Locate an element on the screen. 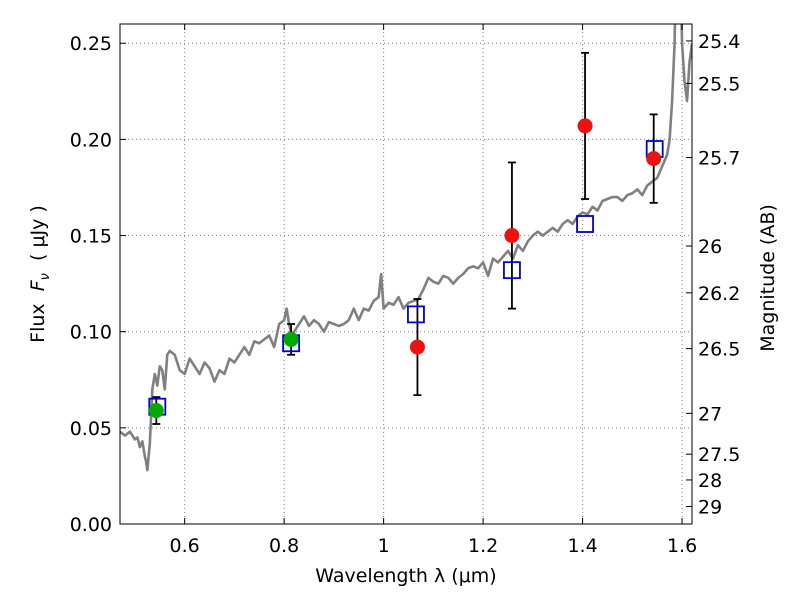 Image resolution: width=800 pixels, height=600 pixels. y-axis-title-symbol: F is located at coordinates (38, 285).